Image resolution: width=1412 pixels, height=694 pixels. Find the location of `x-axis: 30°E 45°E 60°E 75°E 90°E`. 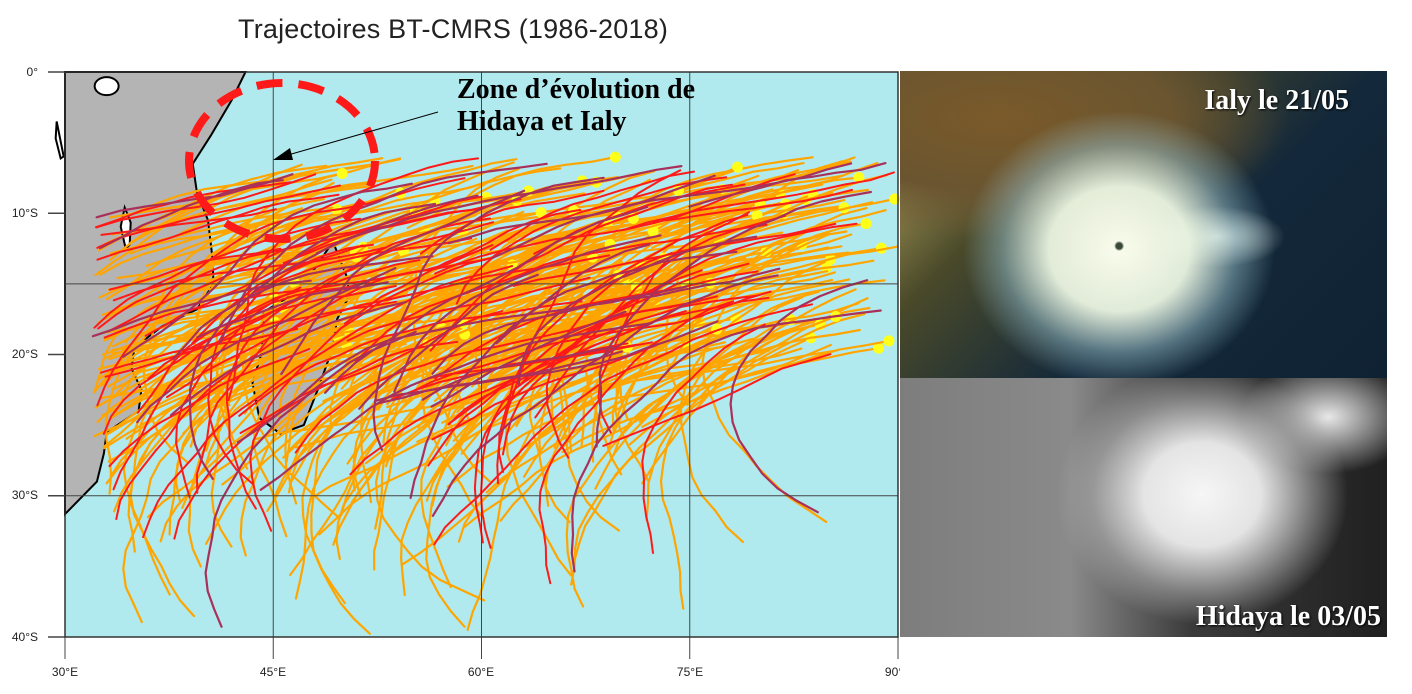

x-axis: 30°E 45°E 60°E 75°E 90°E is located at coordinates (476, 672).